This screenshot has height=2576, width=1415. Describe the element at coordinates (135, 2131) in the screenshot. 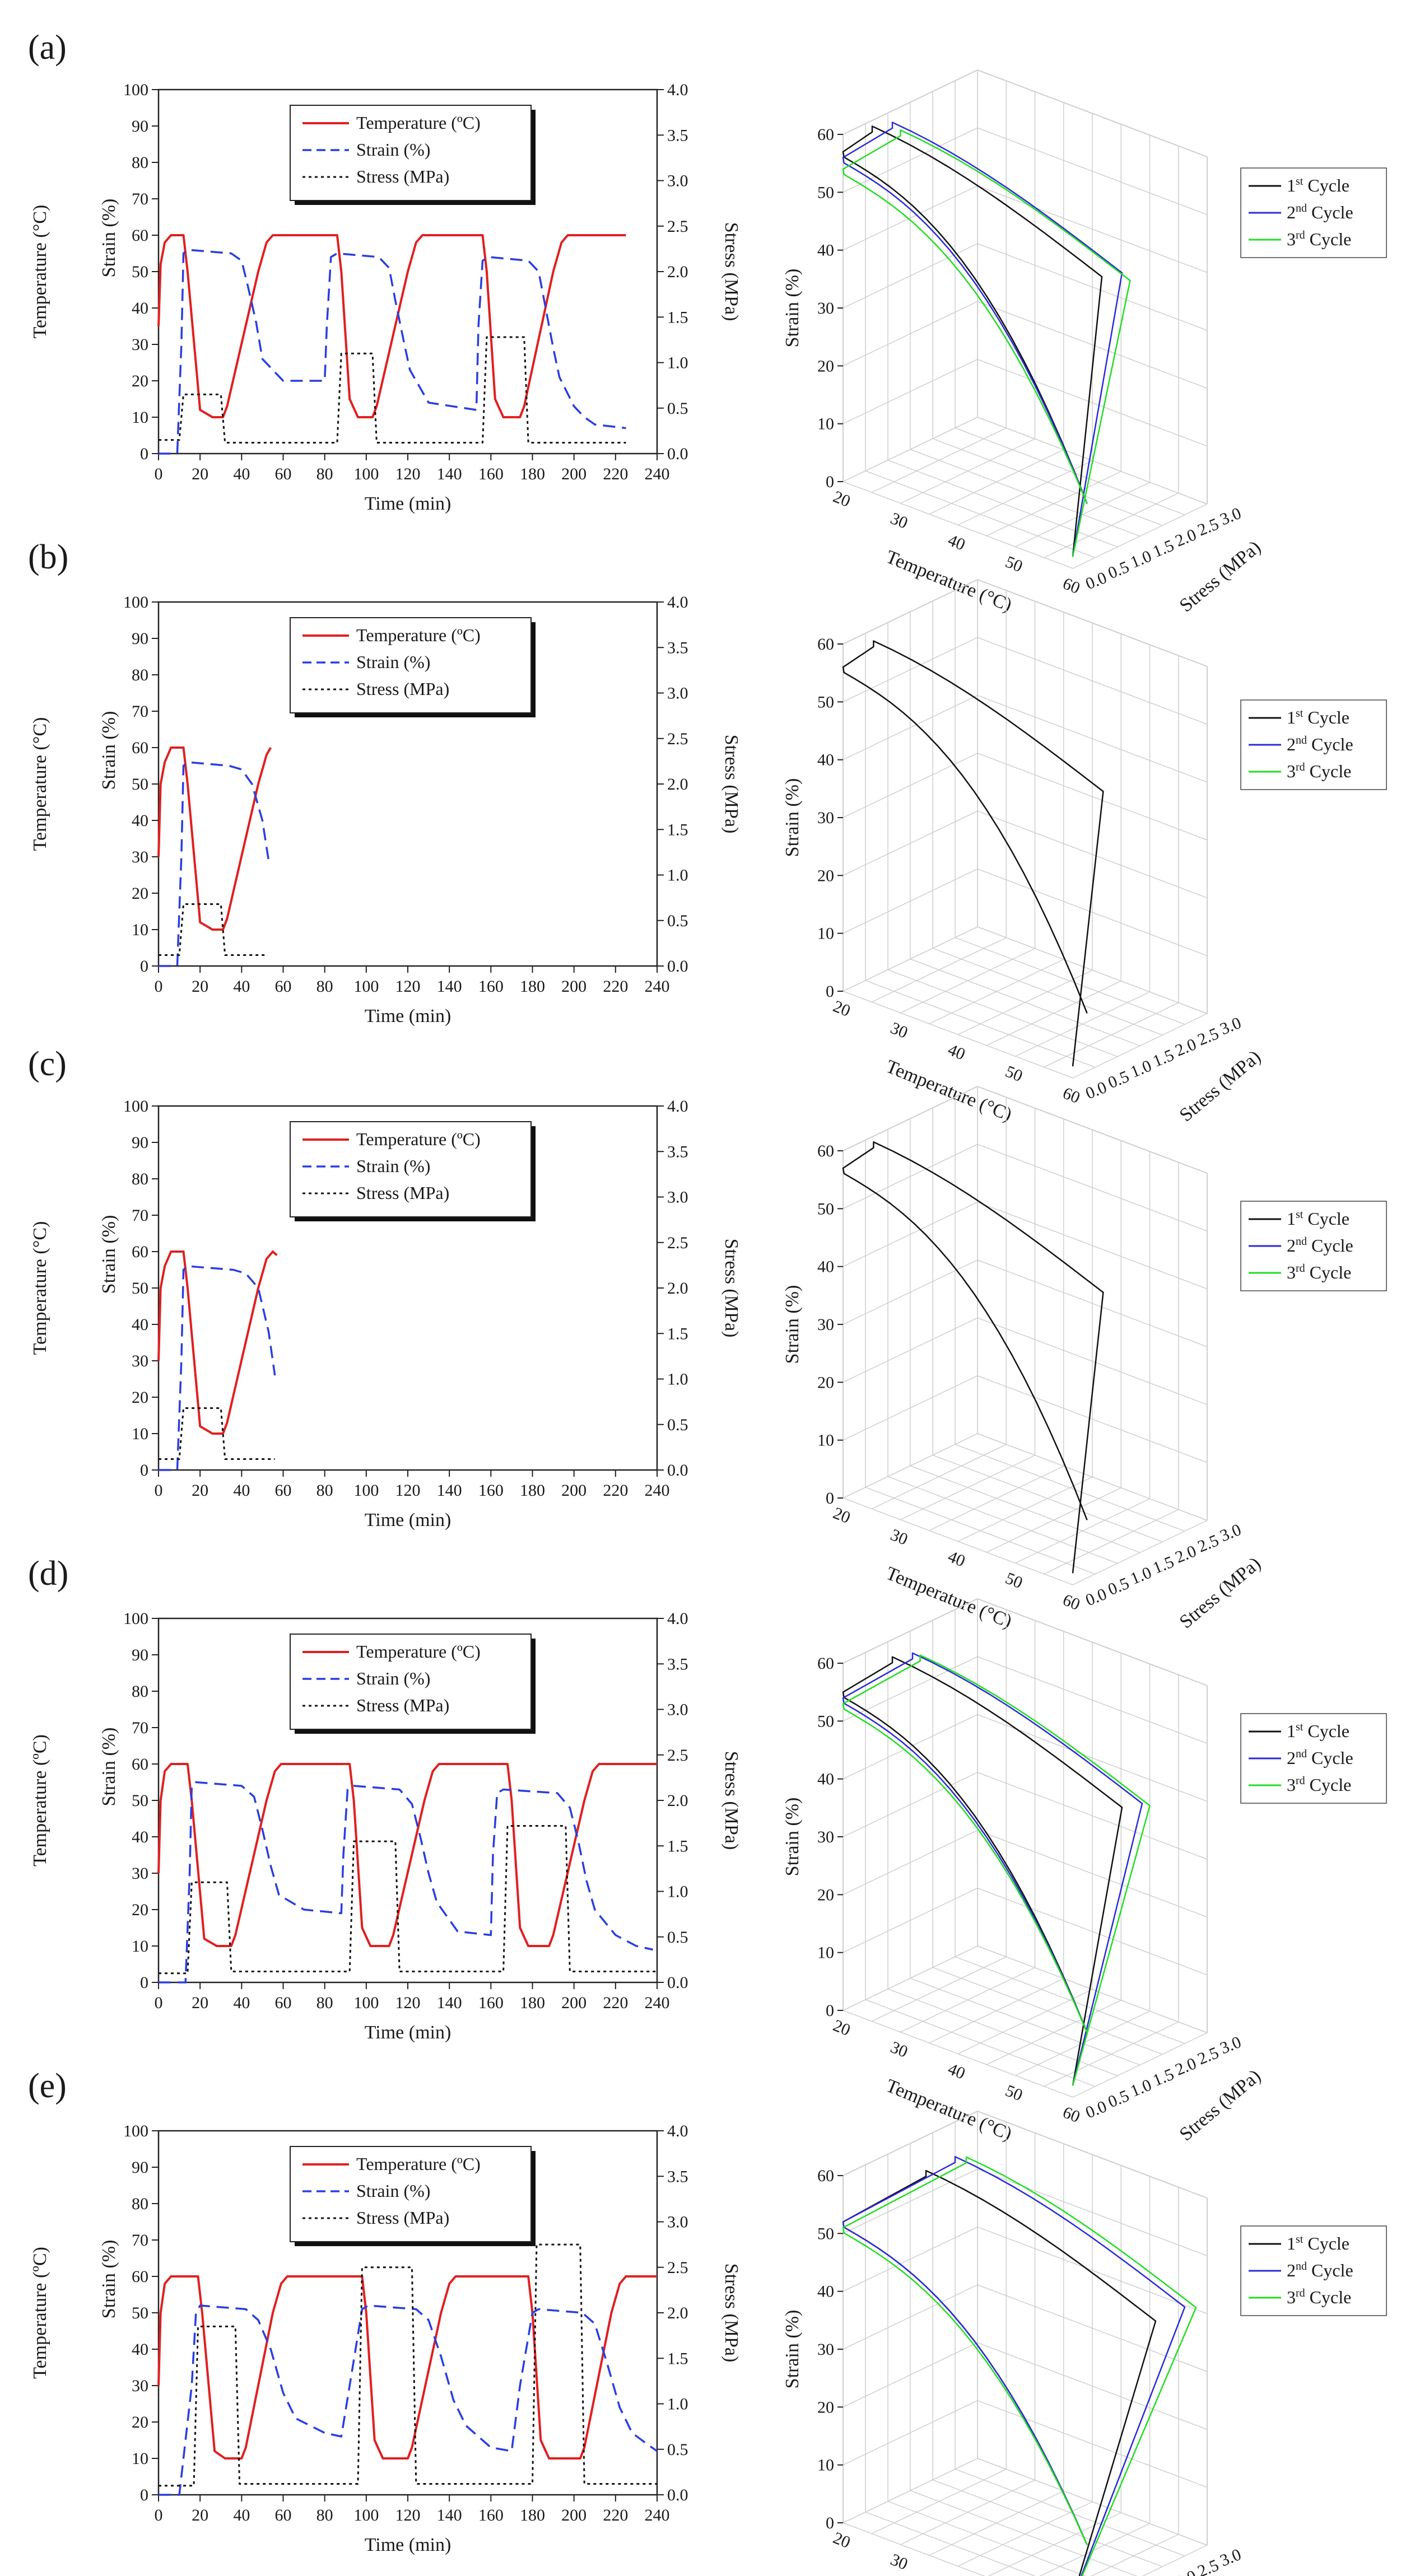

I see `y-tick-label: 100` at that location.